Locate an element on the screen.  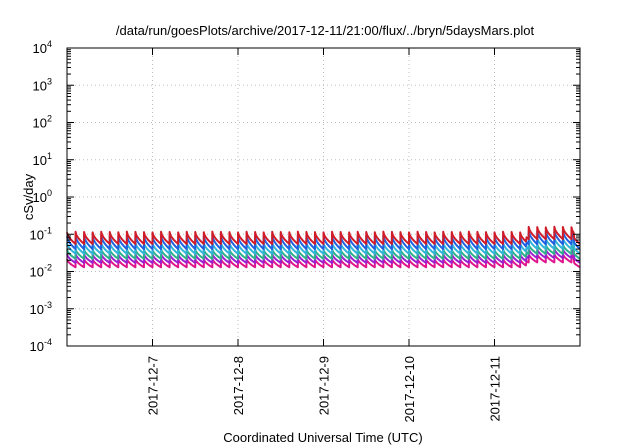
y-tick-label: 10⁻³ is located at coordinates (41, 308).